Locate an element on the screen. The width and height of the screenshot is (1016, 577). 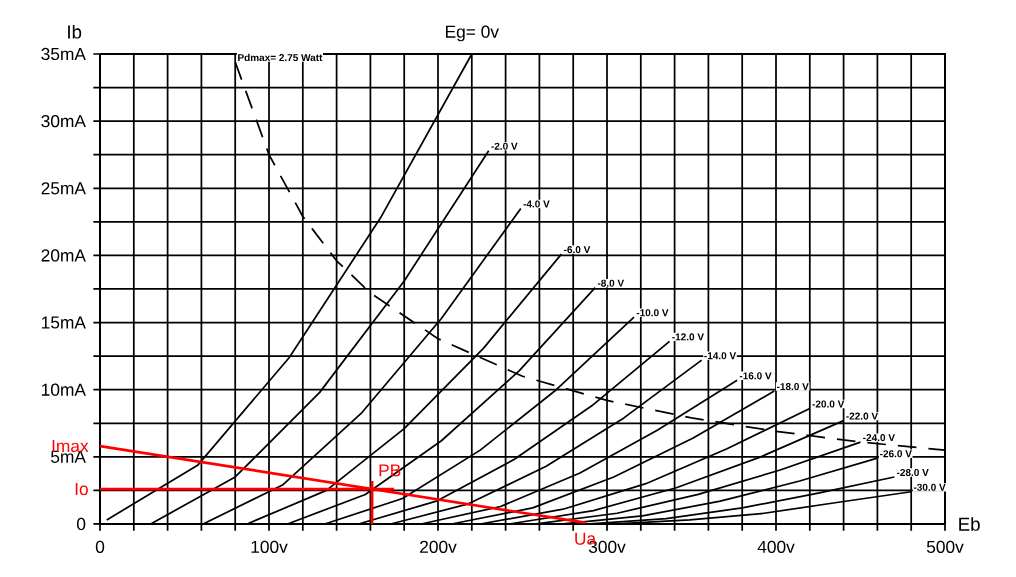
x-tick-label: 0 is located at coordinates (100, 546).